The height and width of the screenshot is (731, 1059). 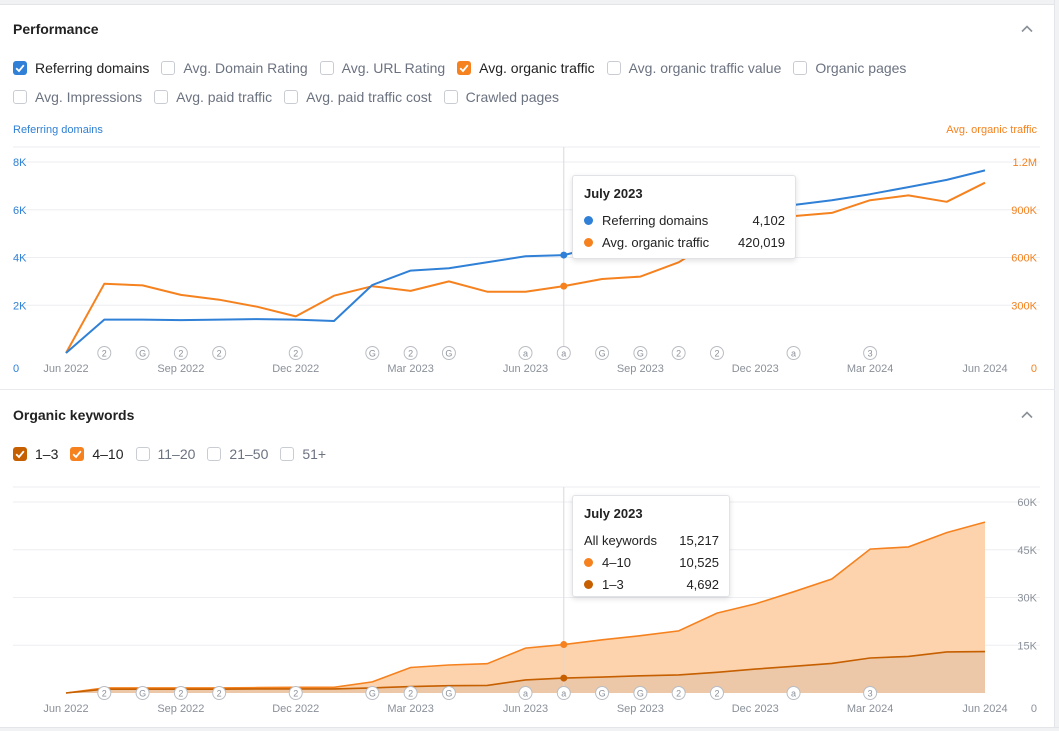 What do you see at coordinates (16, 369) in the screenshot?
I see `y-left-tick-label: 0` at bounding box center [16, 369].